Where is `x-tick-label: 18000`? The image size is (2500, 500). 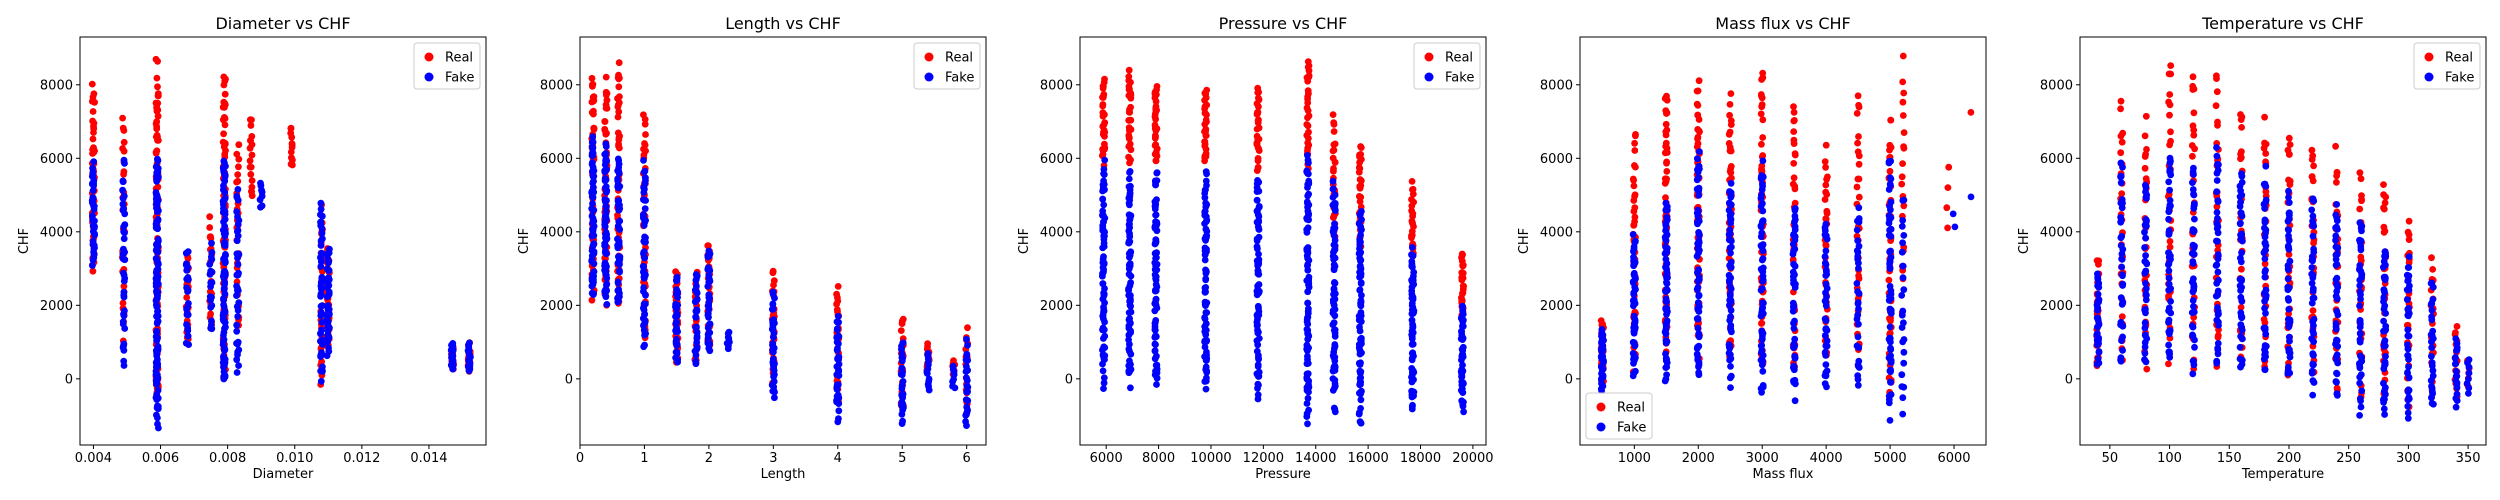 x-tick-label: 18000 is located at coordinates (1420, 458).